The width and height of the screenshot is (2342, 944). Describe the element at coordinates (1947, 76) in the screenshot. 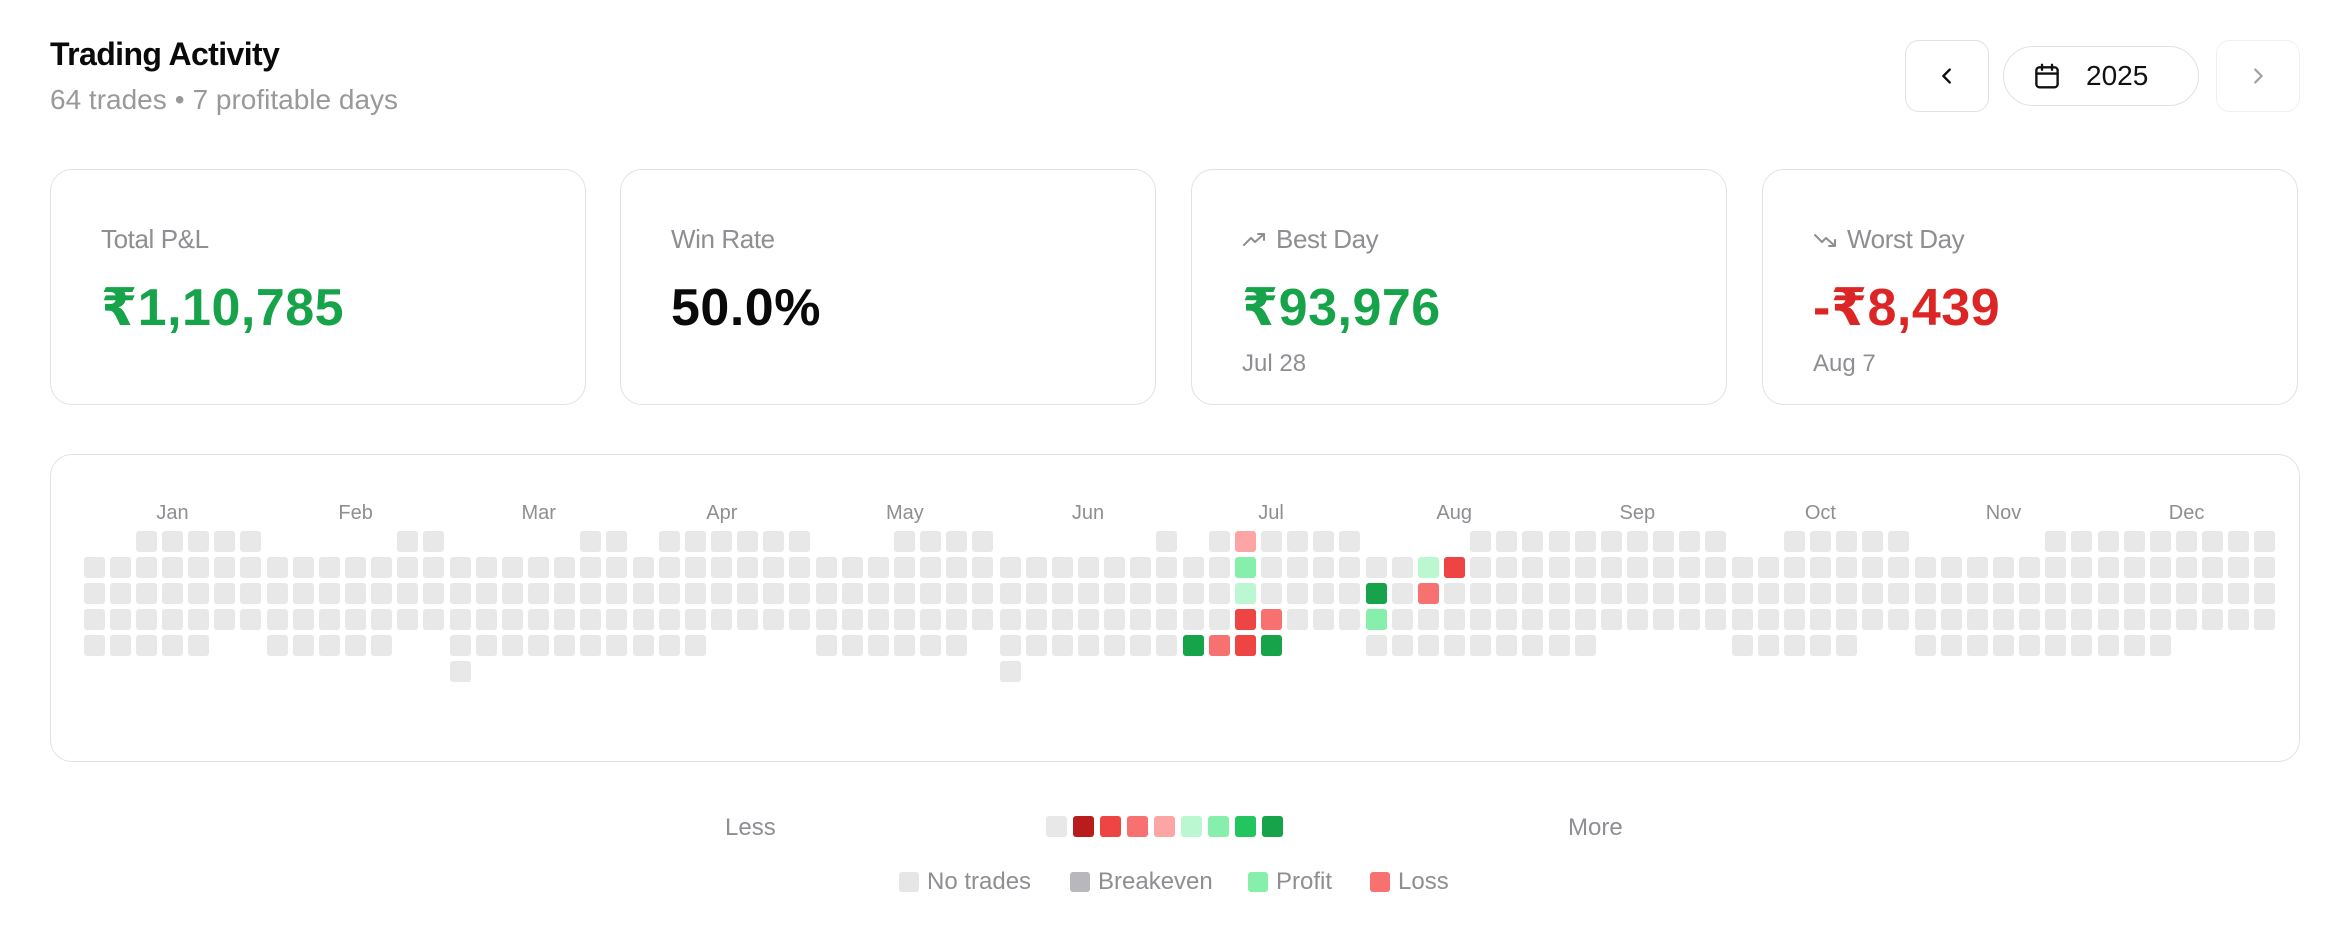

I see `previous-year-button` at that location.